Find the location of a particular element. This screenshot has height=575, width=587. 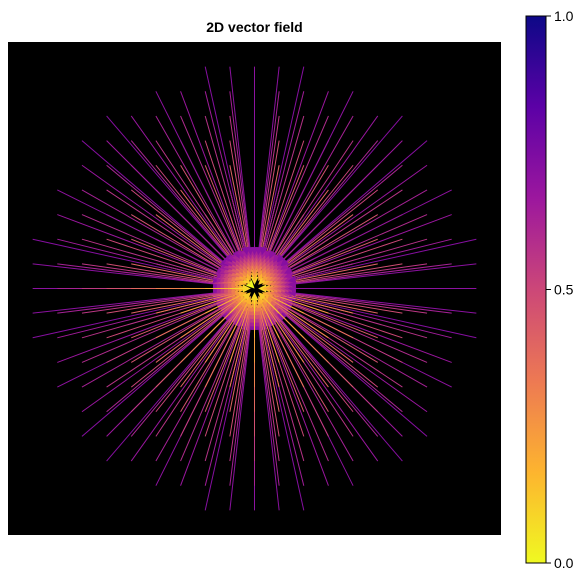

colorbar-ticks: 0.0 0.5 1.0 is located at coordinates (560, 289).